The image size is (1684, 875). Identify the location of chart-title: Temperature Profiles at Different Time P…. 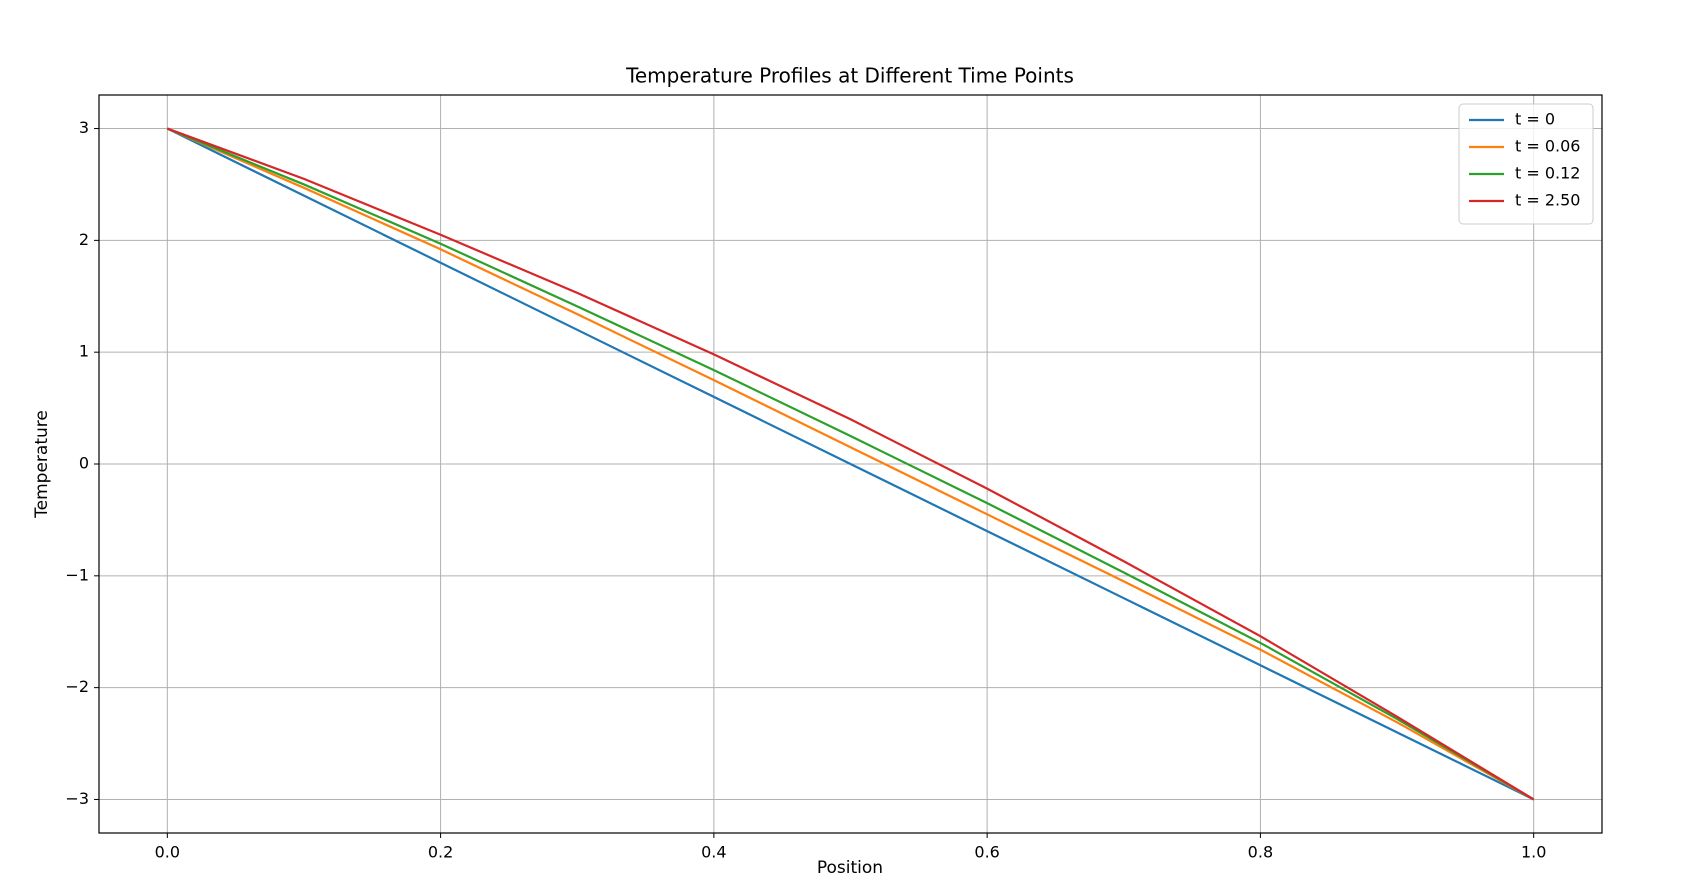
(849, 76).